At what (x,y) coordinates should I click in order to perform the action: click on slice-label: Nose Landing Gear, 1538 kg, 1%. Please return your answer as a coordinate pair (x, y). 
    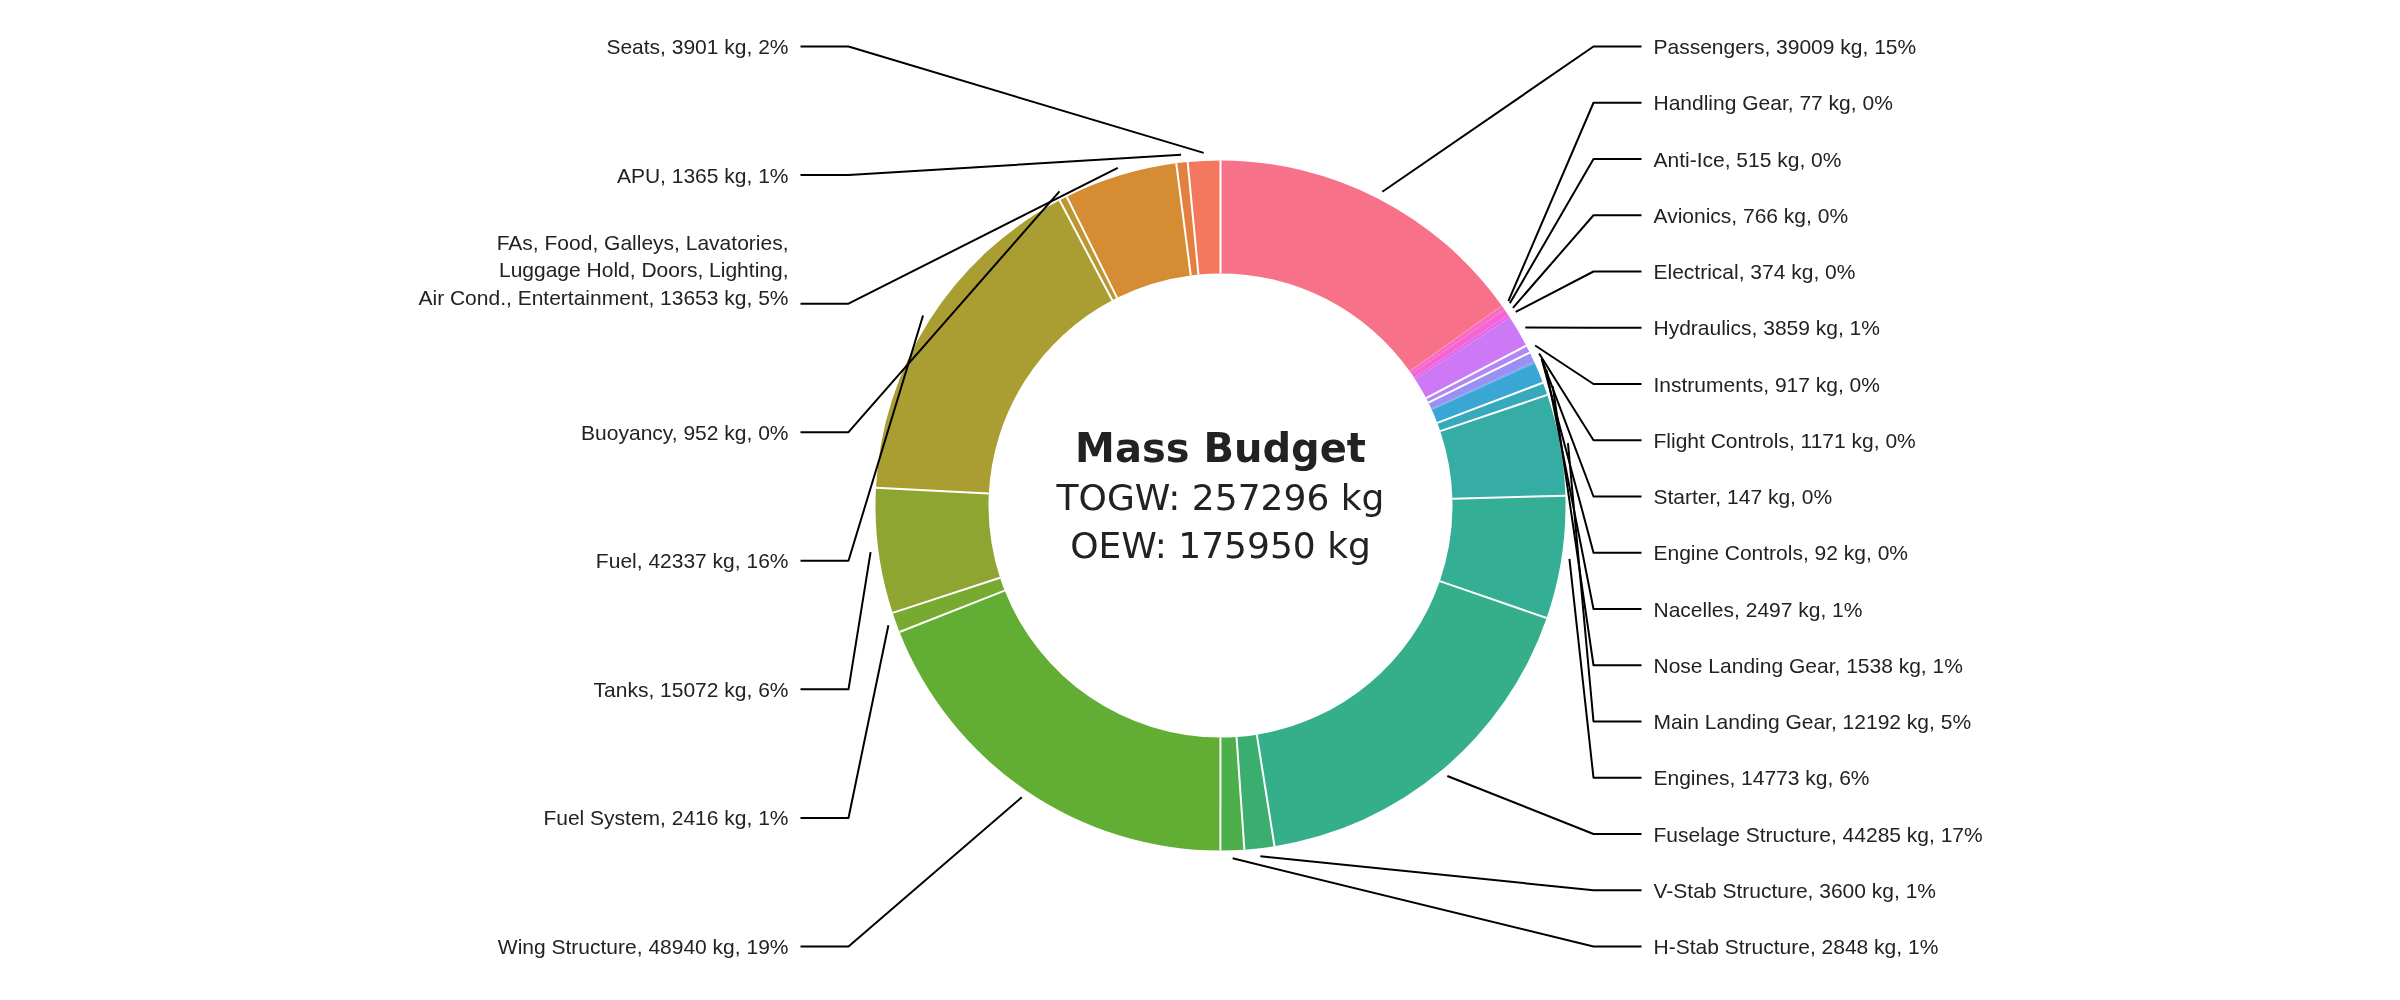
    Looking at the image, I should click on (1808, 665).